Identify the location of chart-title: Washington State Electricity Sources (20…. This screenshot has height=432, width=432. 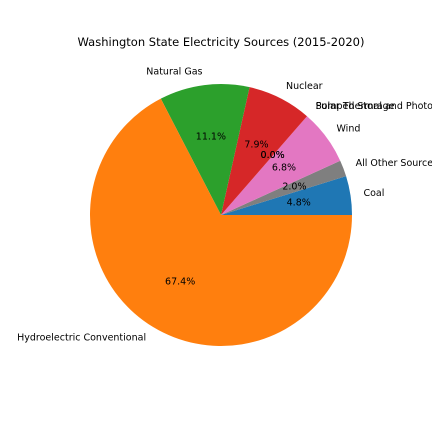
(221, 42).